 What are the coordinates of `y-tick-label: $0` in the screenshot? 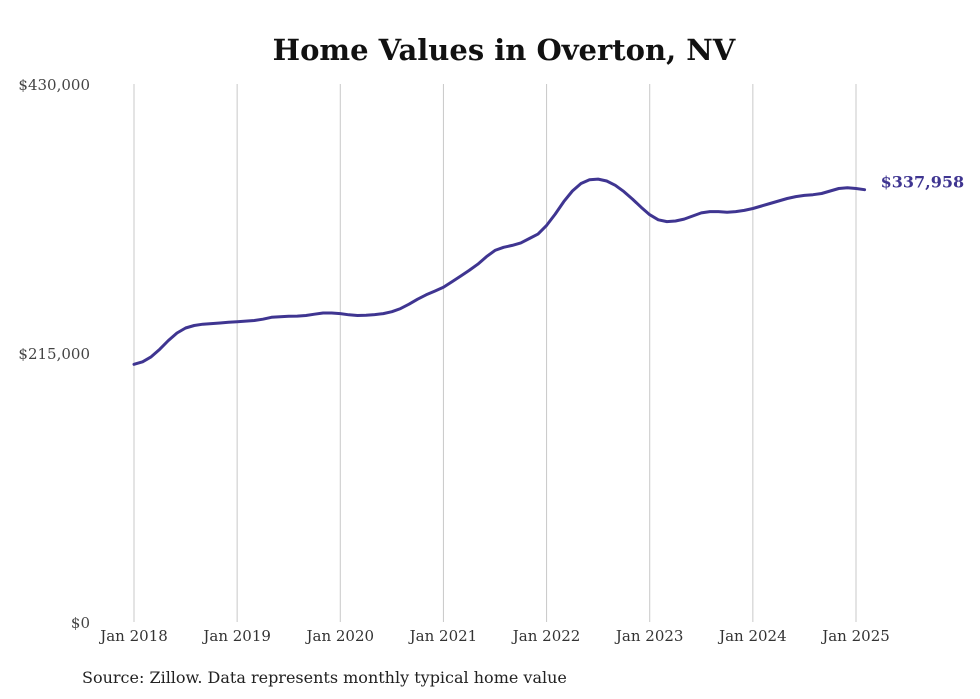 It's located at (80, 623).